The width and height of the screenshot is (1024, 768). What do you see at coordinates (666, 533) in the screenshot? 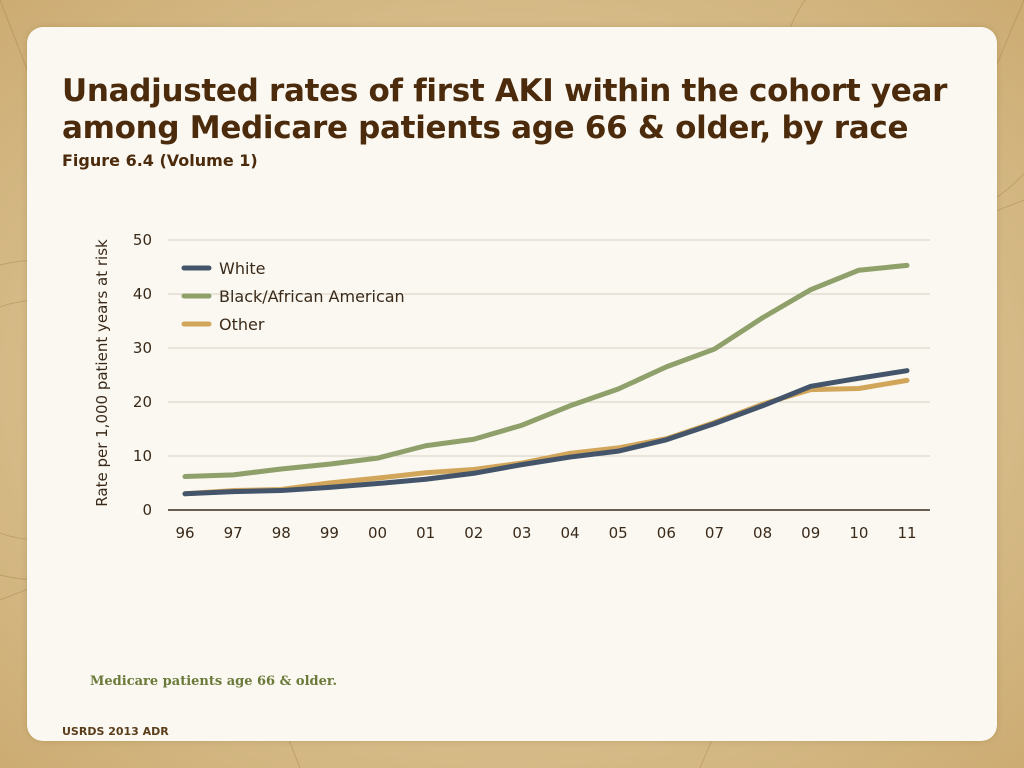
I see `x-tick-label: 06` at bounding box center [666, 533].